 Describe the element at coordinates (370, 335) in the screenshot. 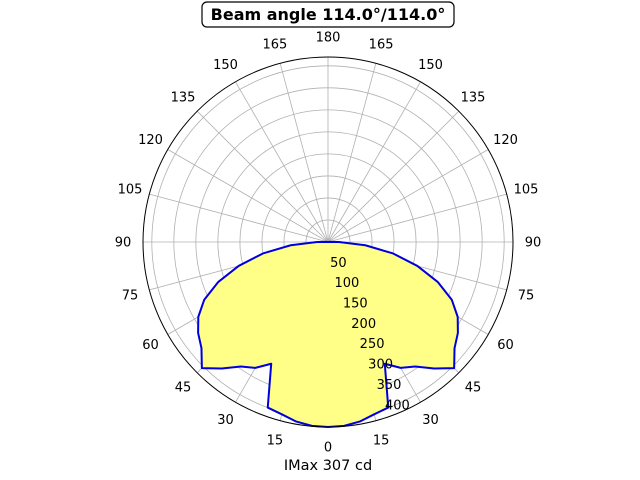

I see `radial-tick-labels: 50 100 150 200 250 300 350 400` at that location.